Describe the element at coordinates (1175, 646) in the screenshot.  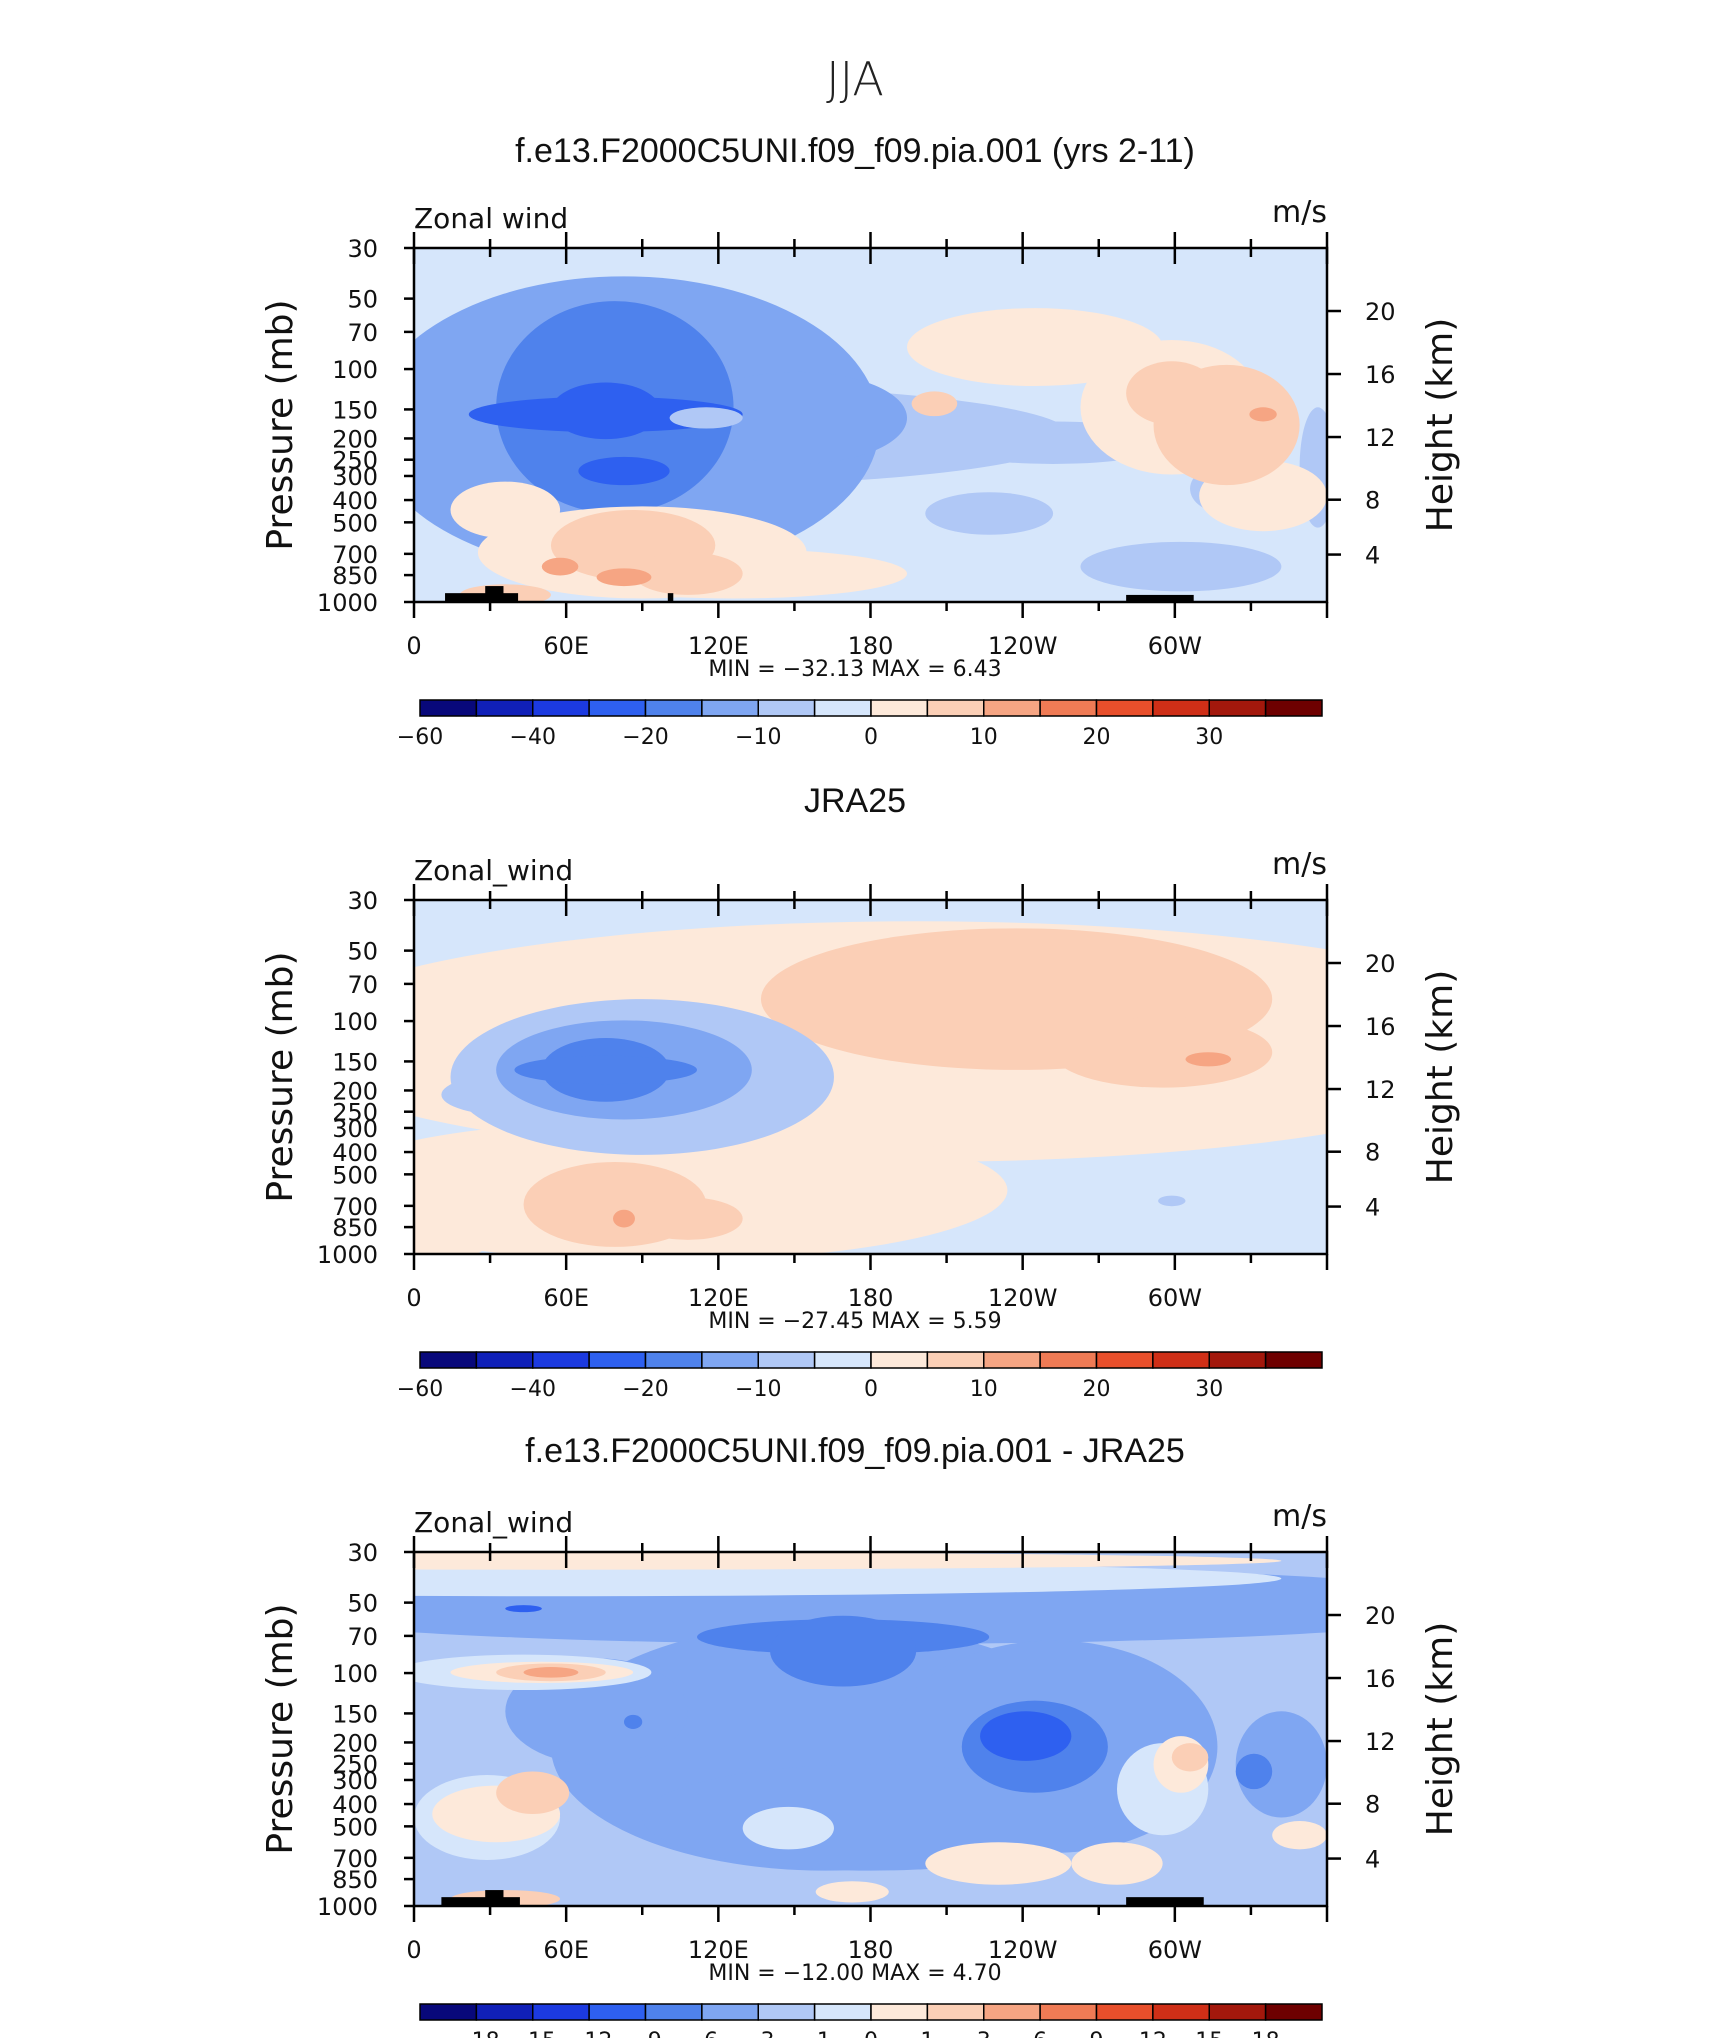
I see `x-tick-label: 60W` at that location.